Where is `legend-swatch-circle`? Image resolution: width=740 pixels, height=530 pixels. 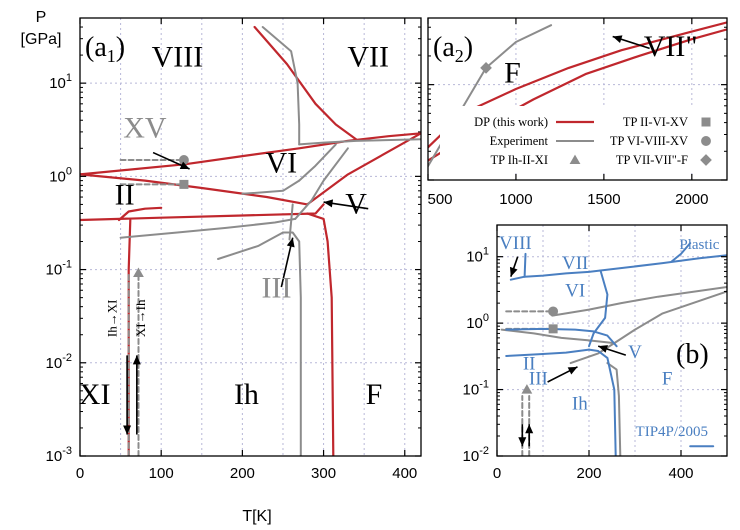 legend-swatch-circle is located at coordinates (706, 141).